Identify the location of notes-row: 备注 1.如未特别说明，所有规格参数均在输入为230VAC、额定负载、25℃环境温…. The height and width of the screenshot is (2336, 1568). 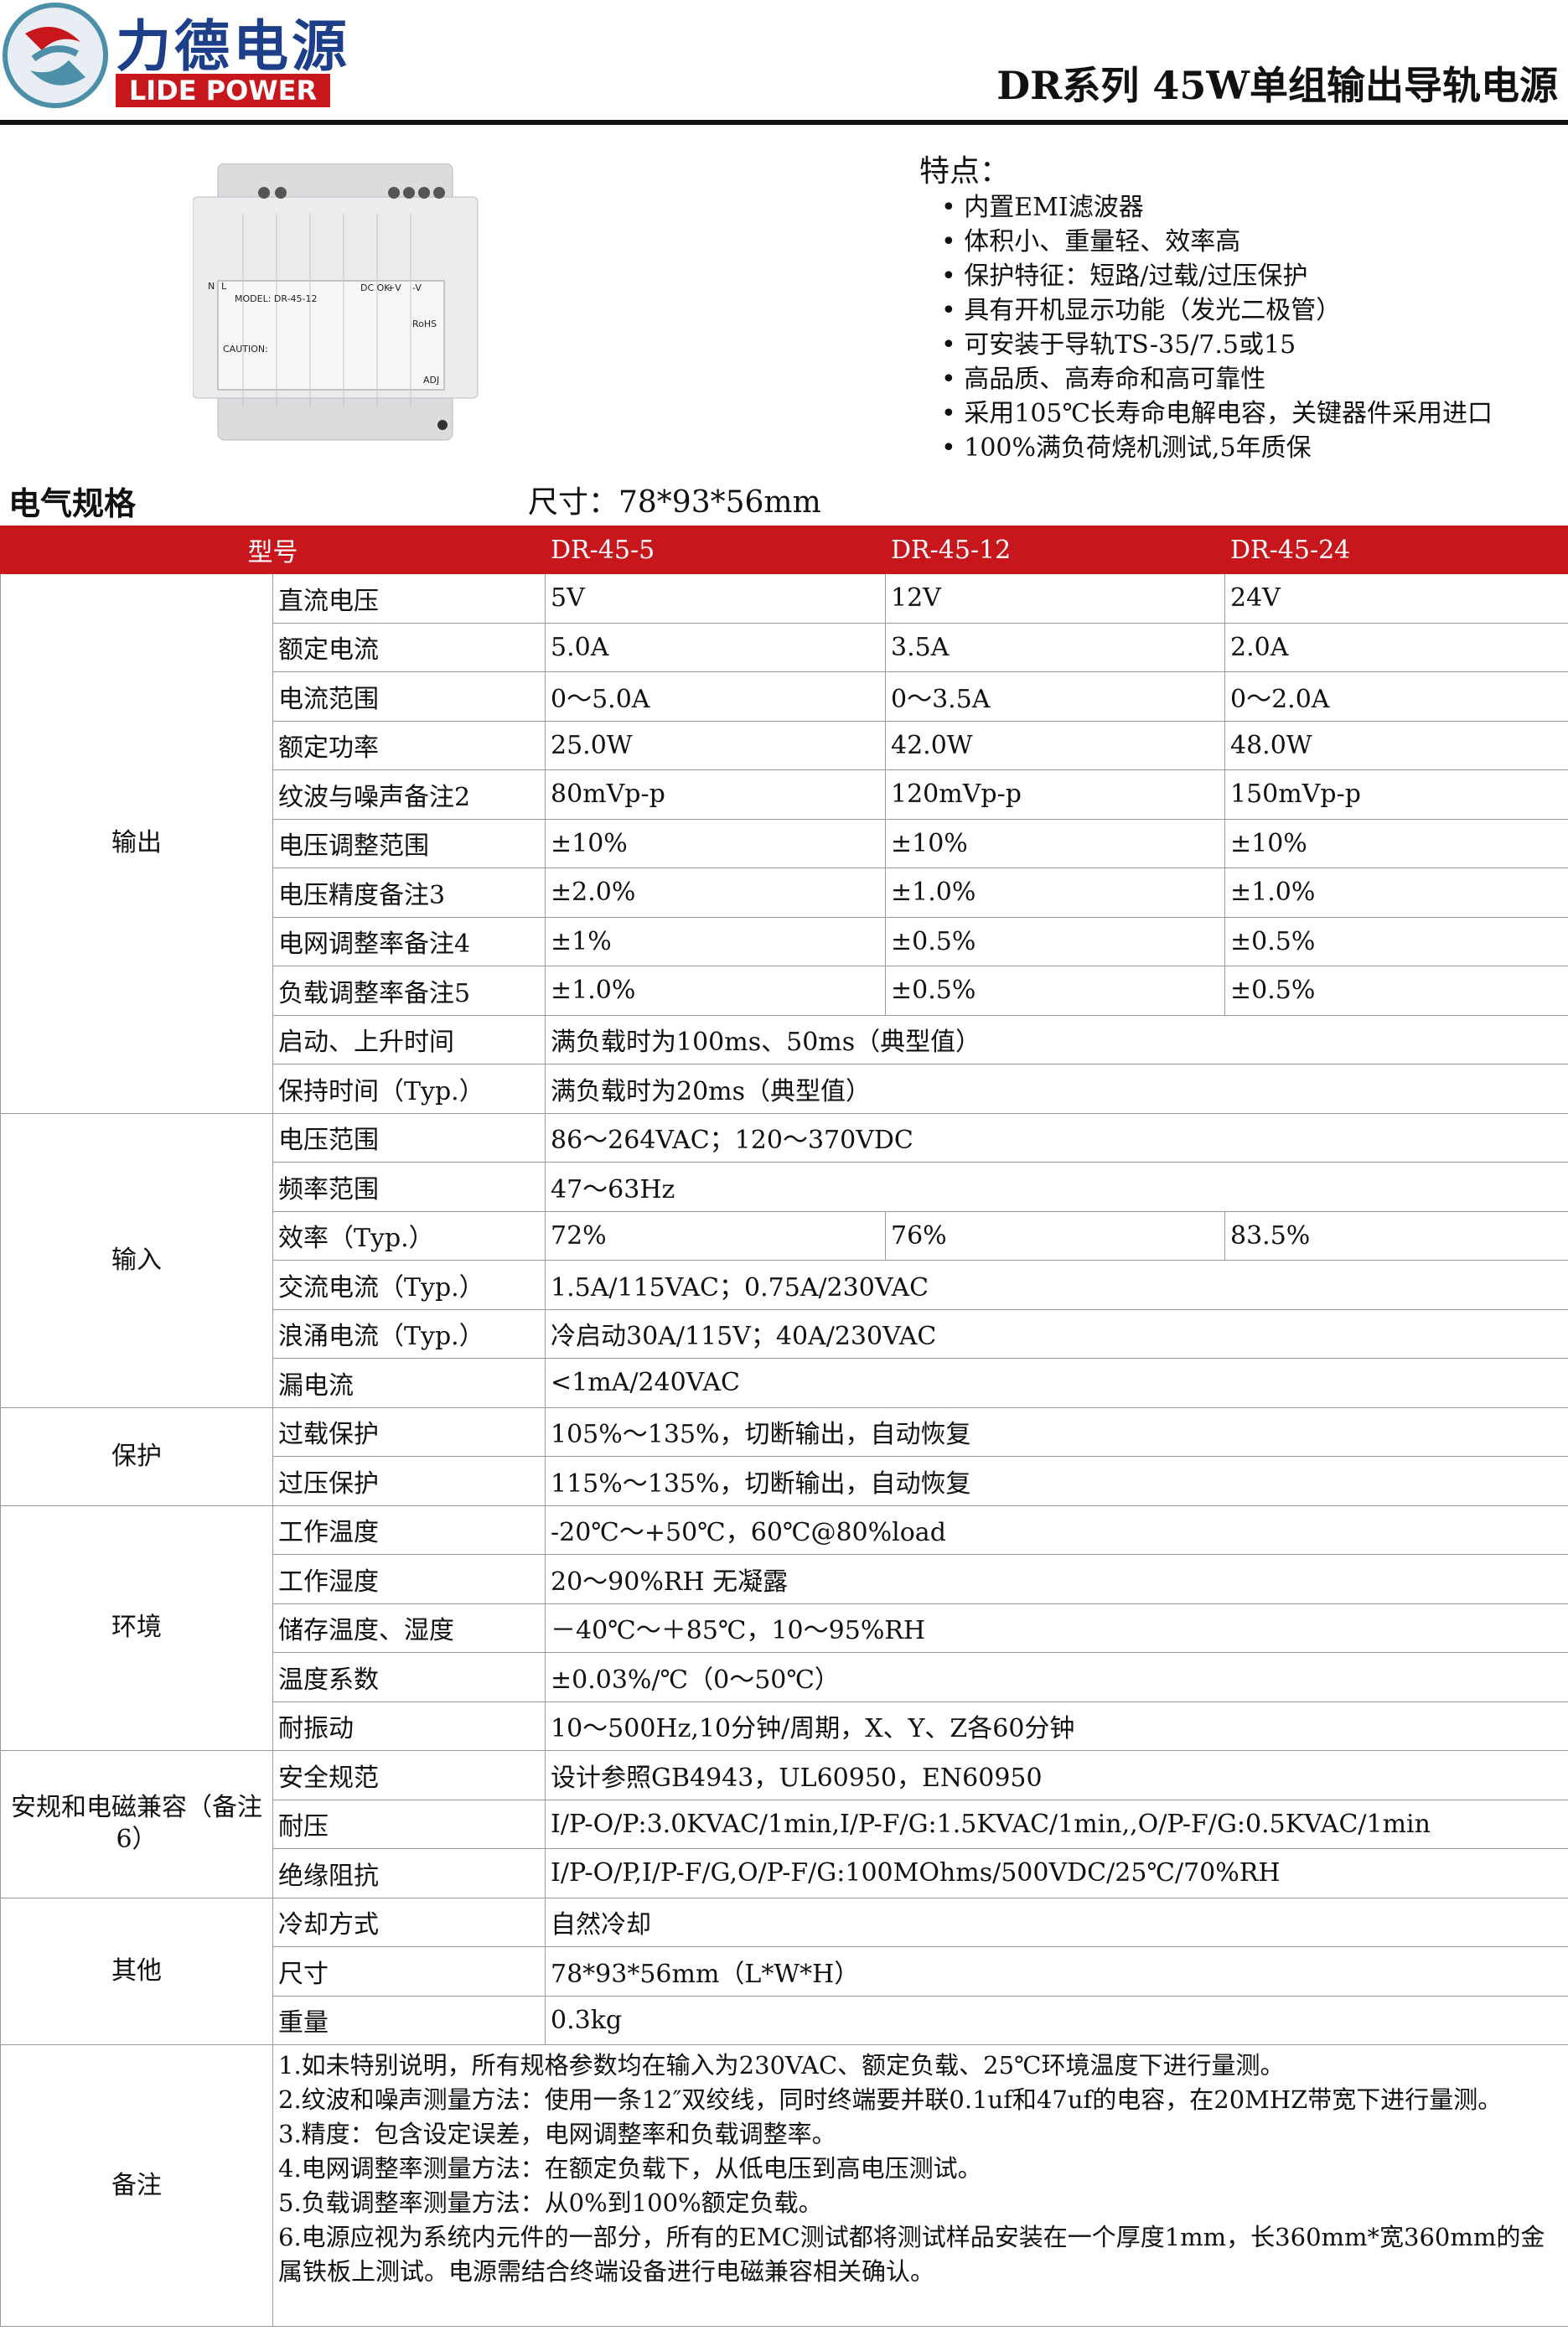
(784, 2185).